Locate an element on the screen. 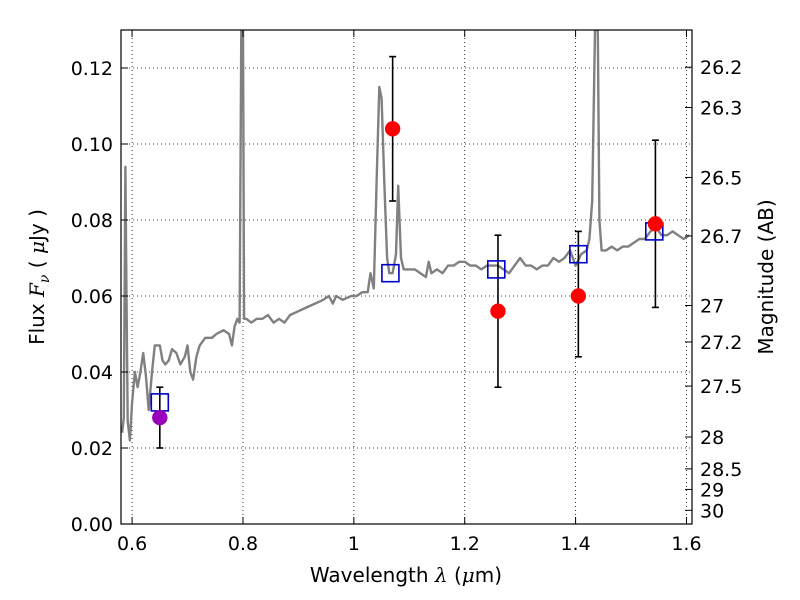  magnitude-tick-label: 28.5 is located at coordinates (721, 470).